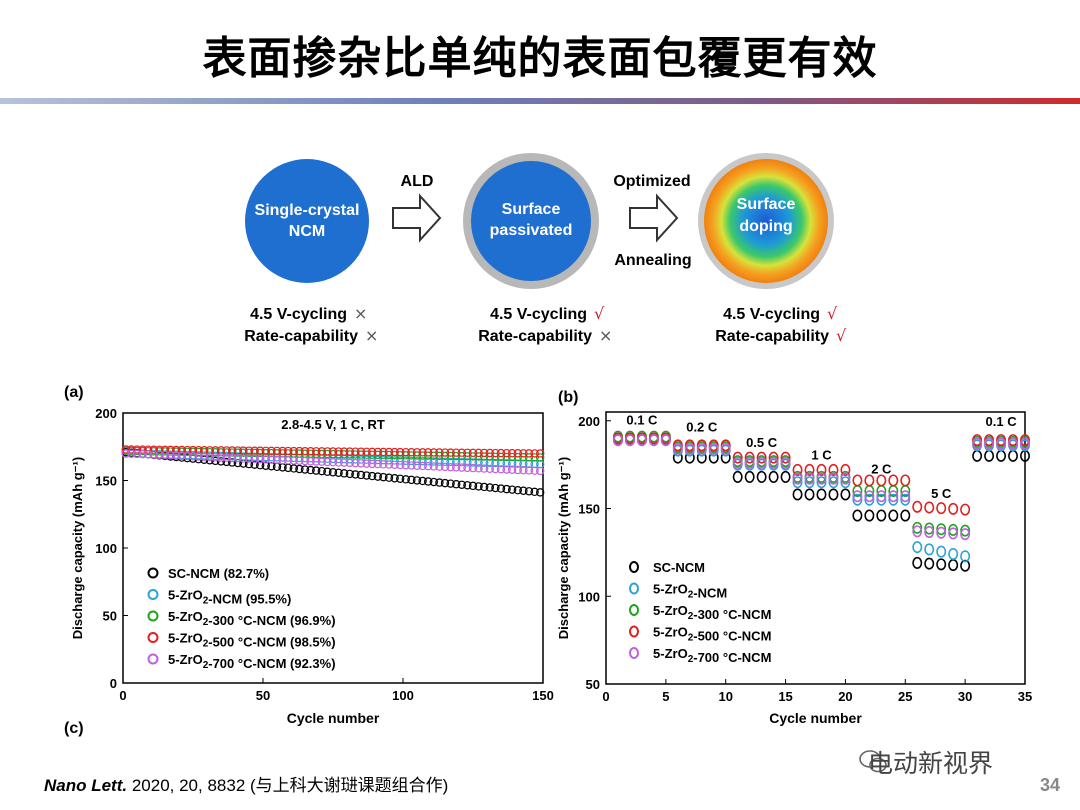 The height and width of the screenshot is (810, 1080). I want to click on cross-icon: ×, so click(371, 335).